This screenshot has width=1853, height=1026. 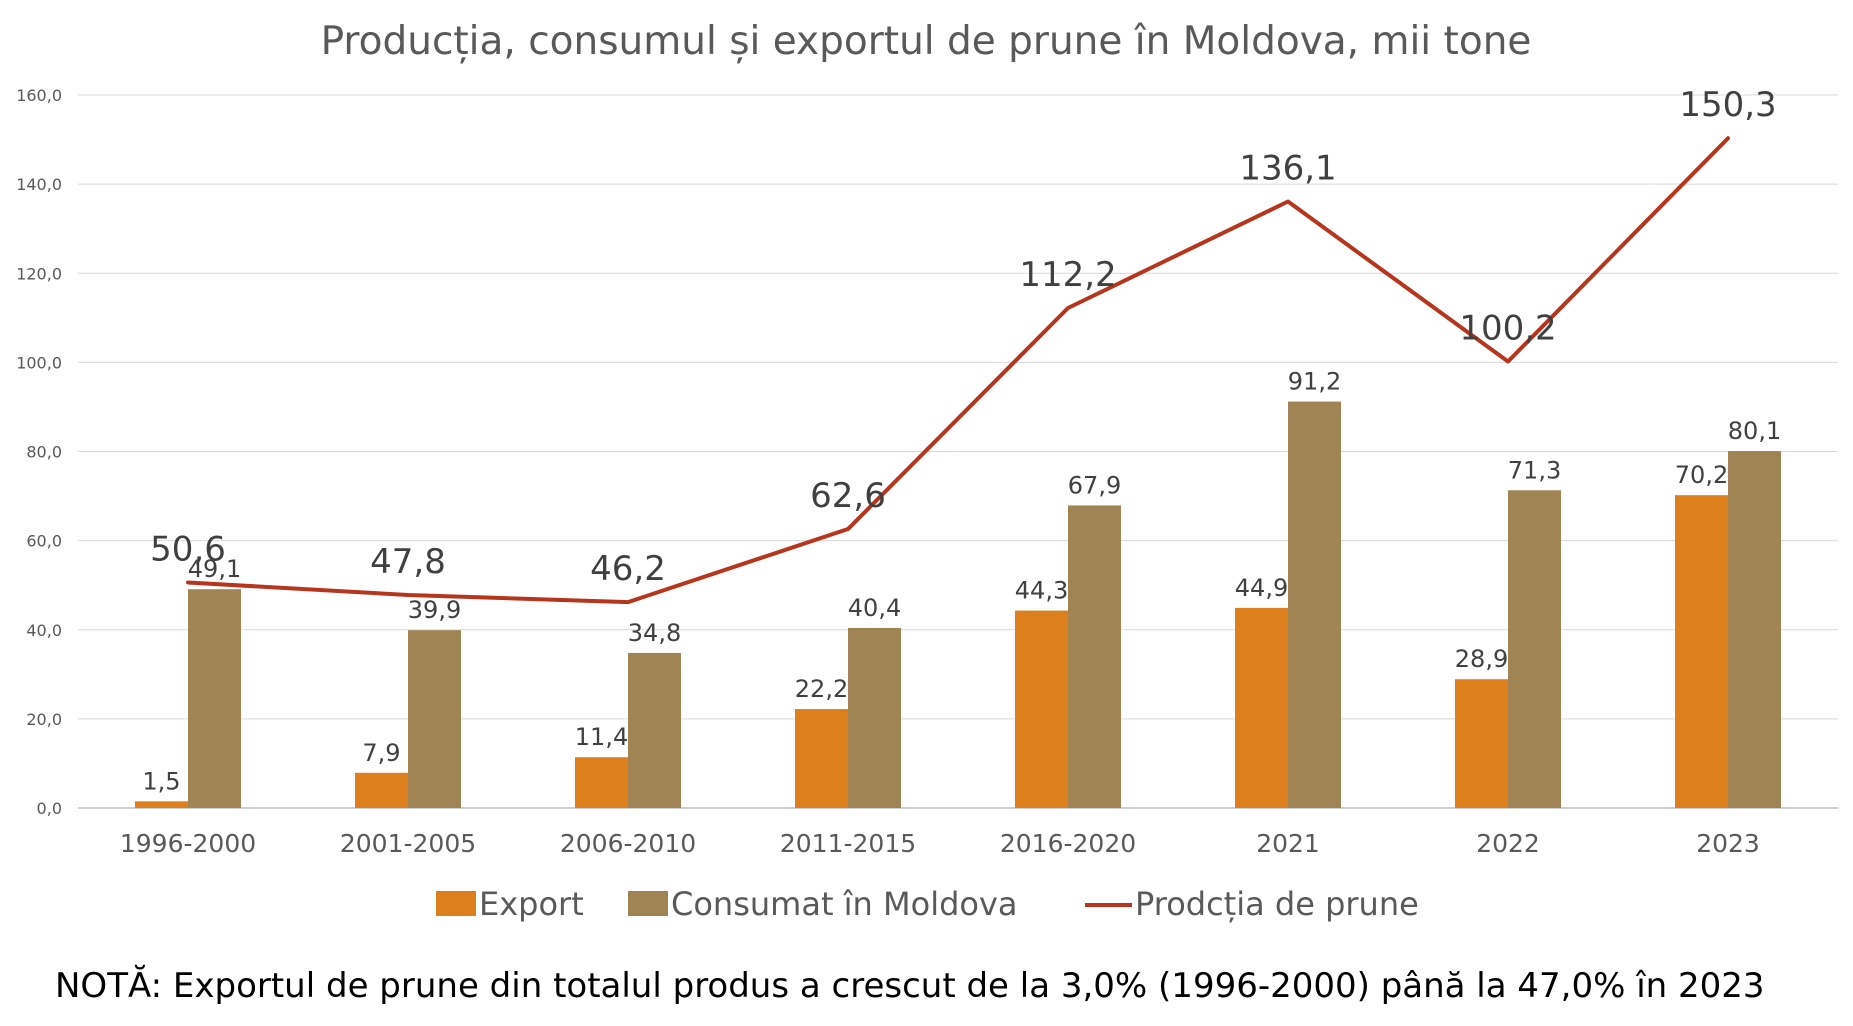 I want to click on y-tick-label: 80,0, so click(x=44, y=452).